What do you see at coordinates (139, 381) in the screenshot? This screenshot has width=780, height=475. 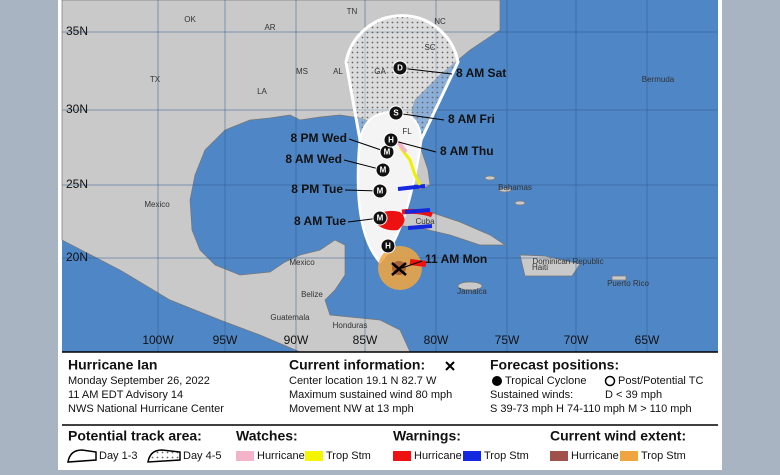 I see `date: Monday September 26, 2022` at bounding box center [139, 381].